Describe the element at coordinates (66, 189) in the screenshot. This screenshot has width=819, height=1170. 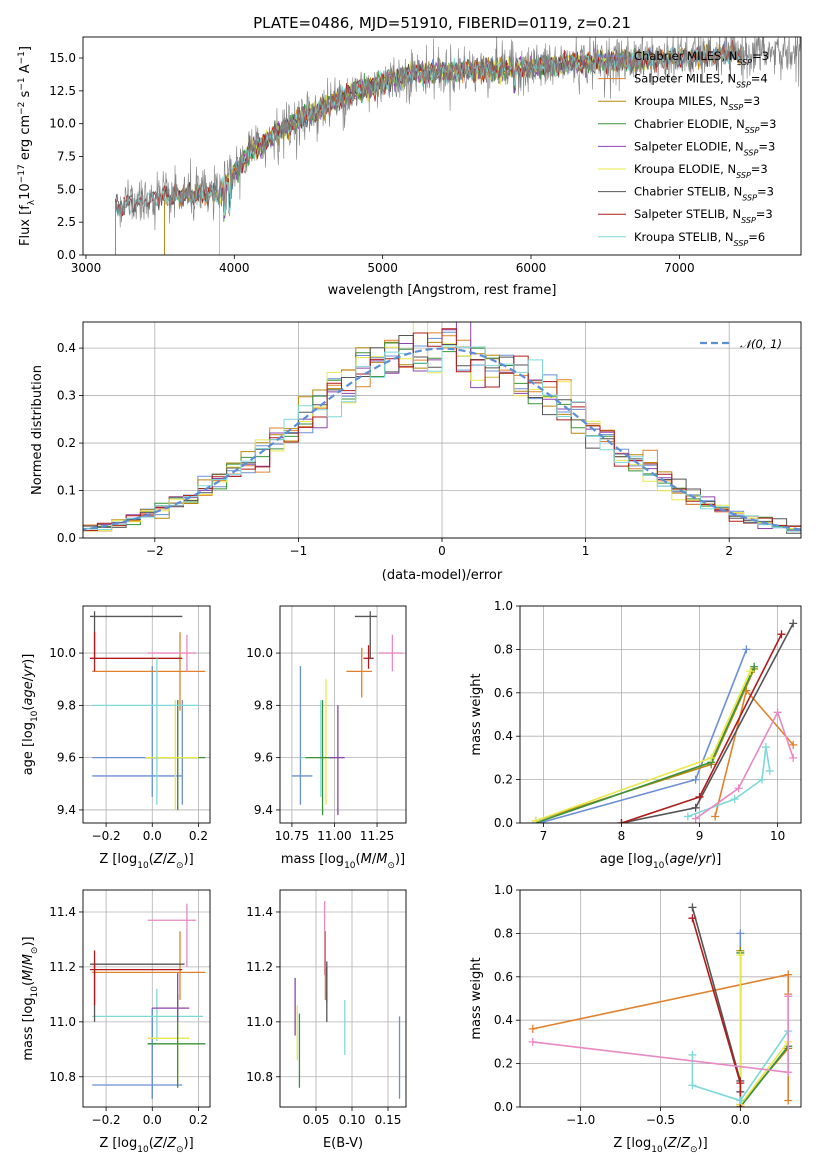
I see `y-tick-label: 5.0` at that location.